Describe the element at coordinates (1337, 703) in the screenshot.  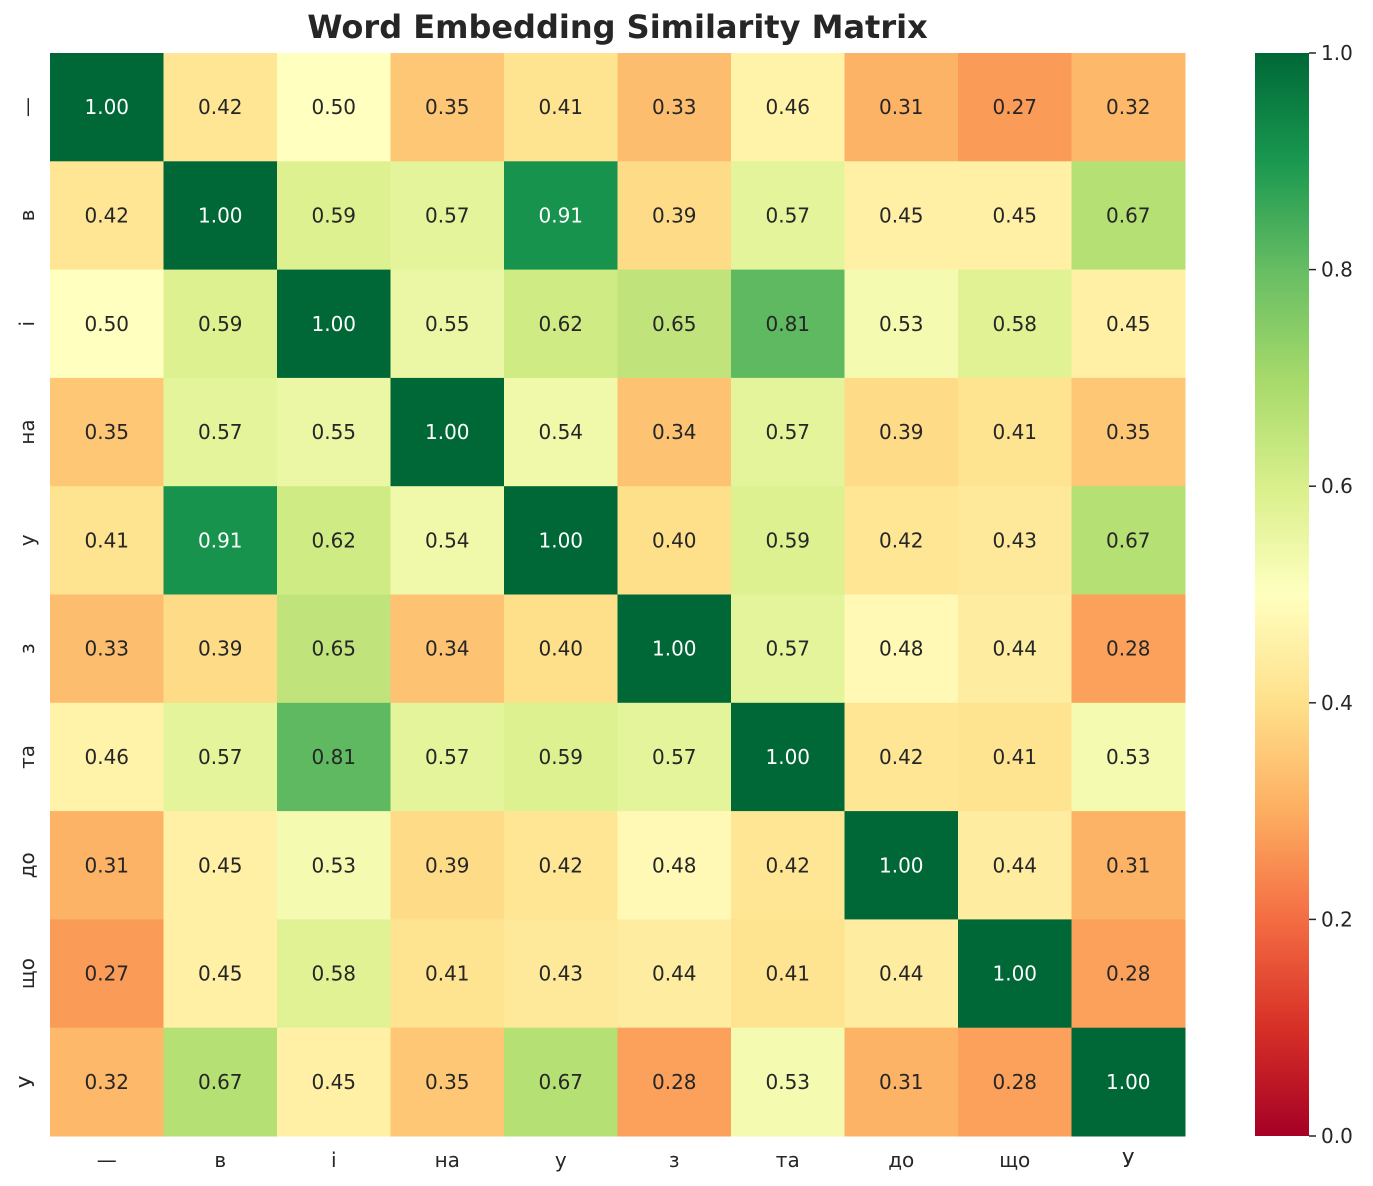
I see `colorbar-tick-label: 0.4` at that location.